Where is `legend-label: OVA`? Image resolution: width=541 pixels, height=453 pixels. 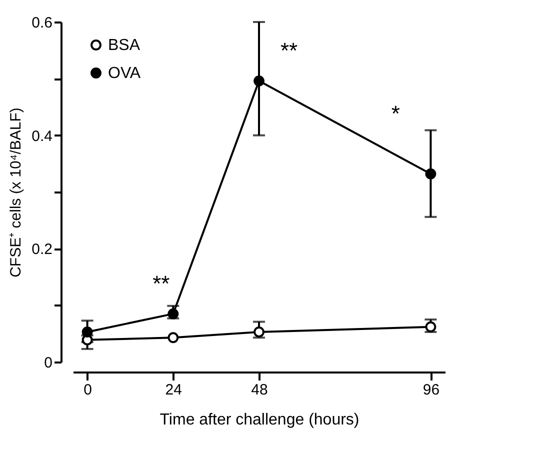
legend-label: OVA is located at coordinates (124, 73).